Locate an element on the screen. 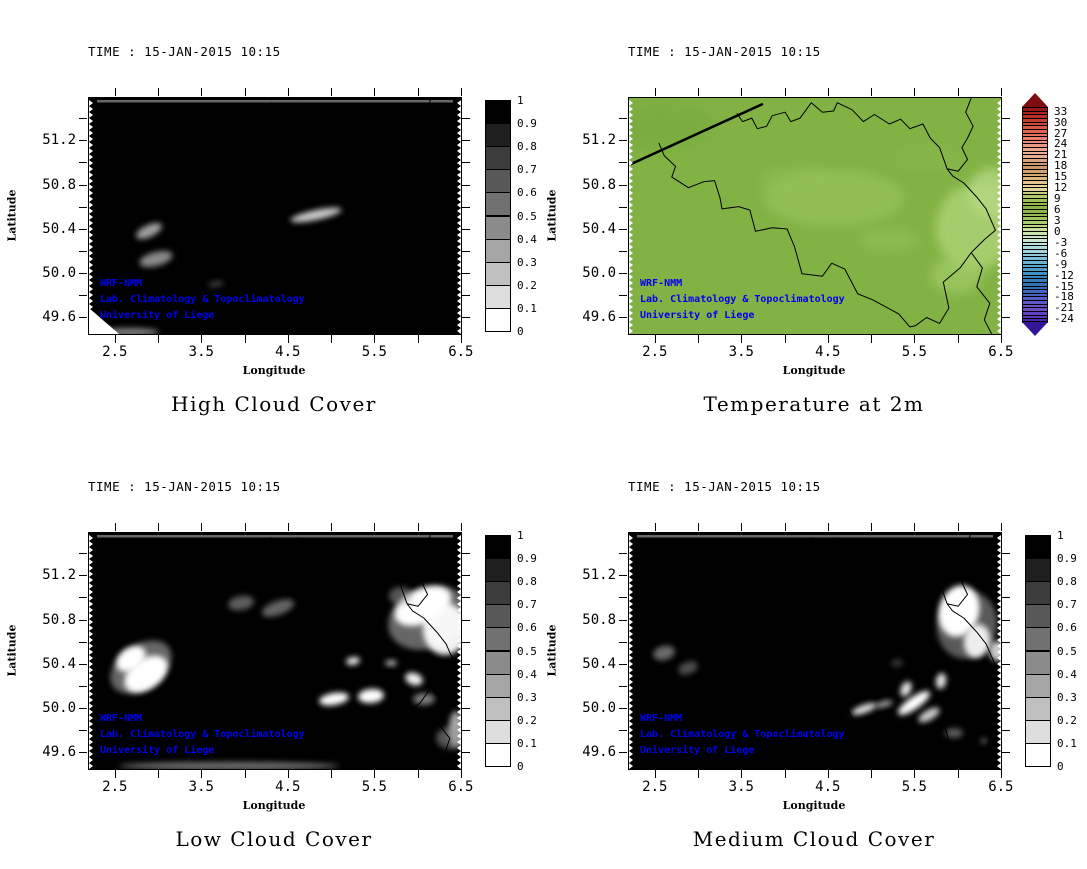 This screenshot has height=869, width=1087. colorbar-tick-label: 0.9 is located at coordinates (527, 124).